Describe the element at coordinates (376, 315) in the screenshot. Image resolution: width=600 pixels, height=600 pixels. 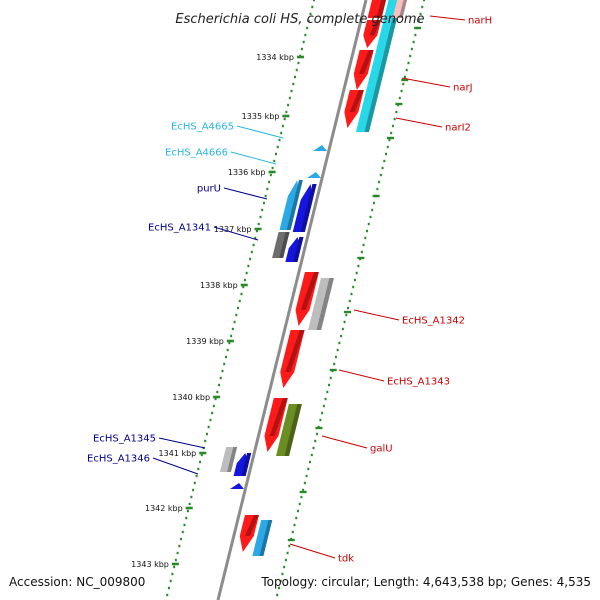
I see `label-leader-echs-a1342` at that location.